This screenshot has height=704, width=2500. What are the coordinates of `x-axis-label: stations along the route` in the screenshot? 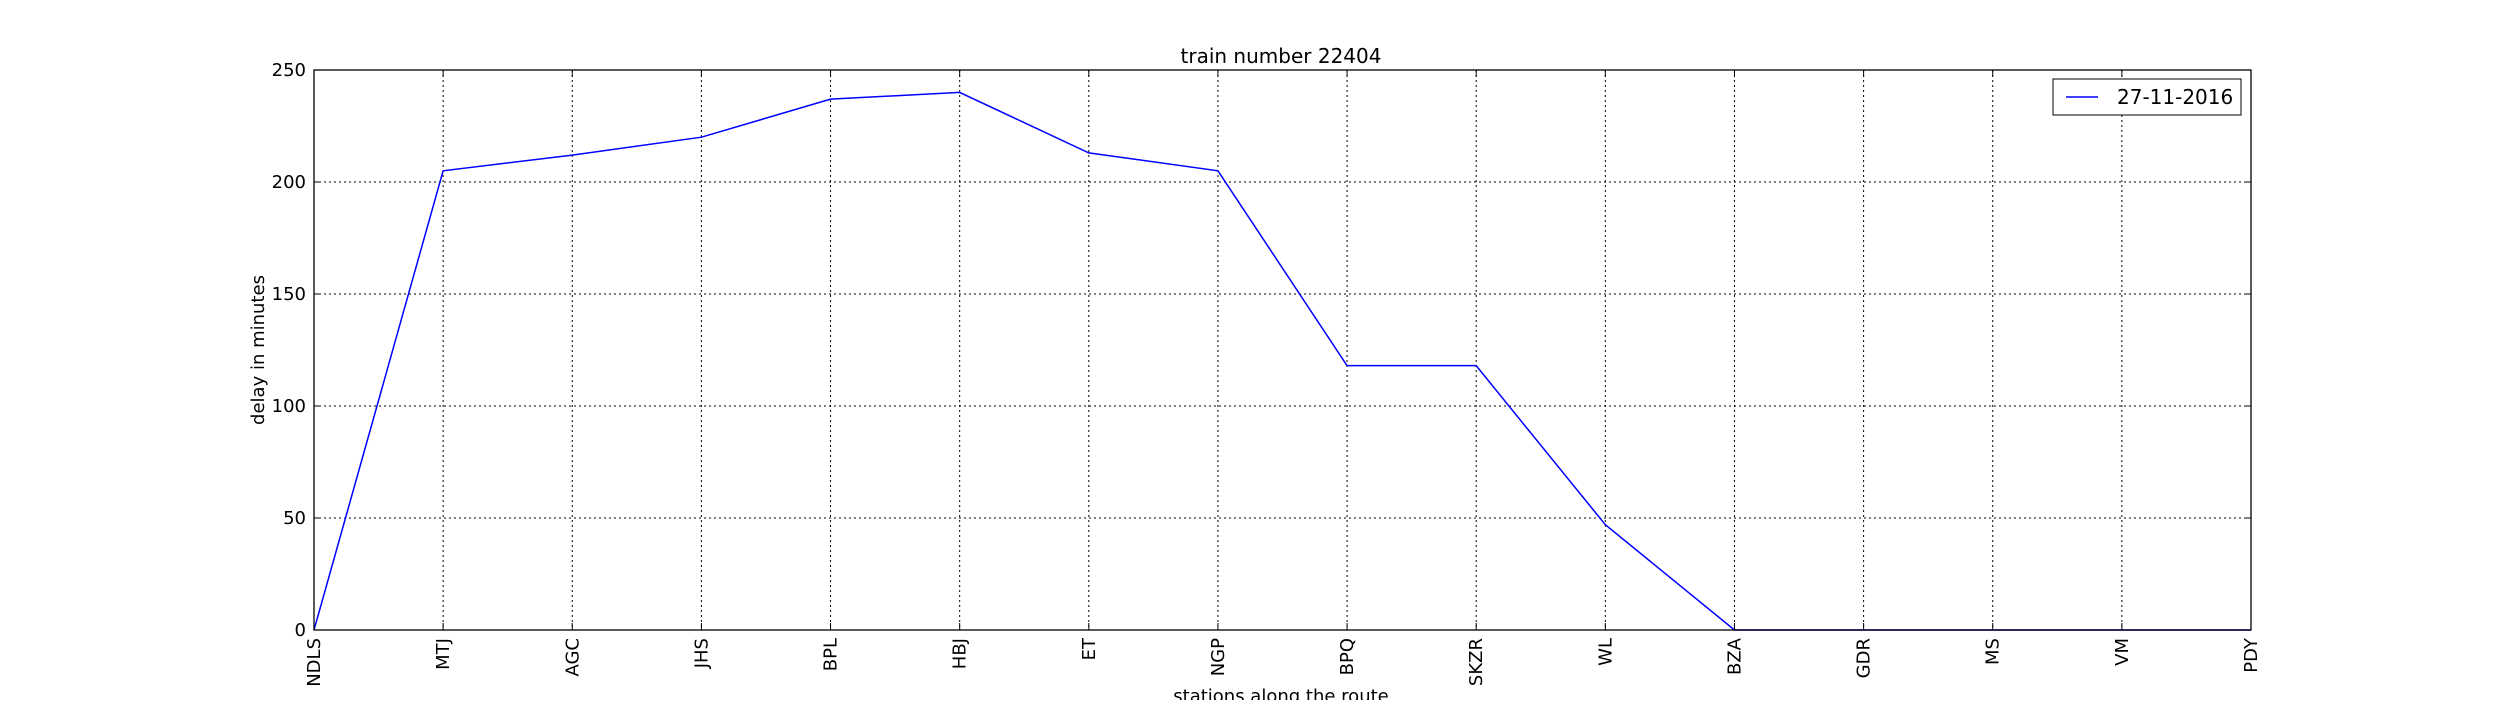 It's located at (1280, 693).